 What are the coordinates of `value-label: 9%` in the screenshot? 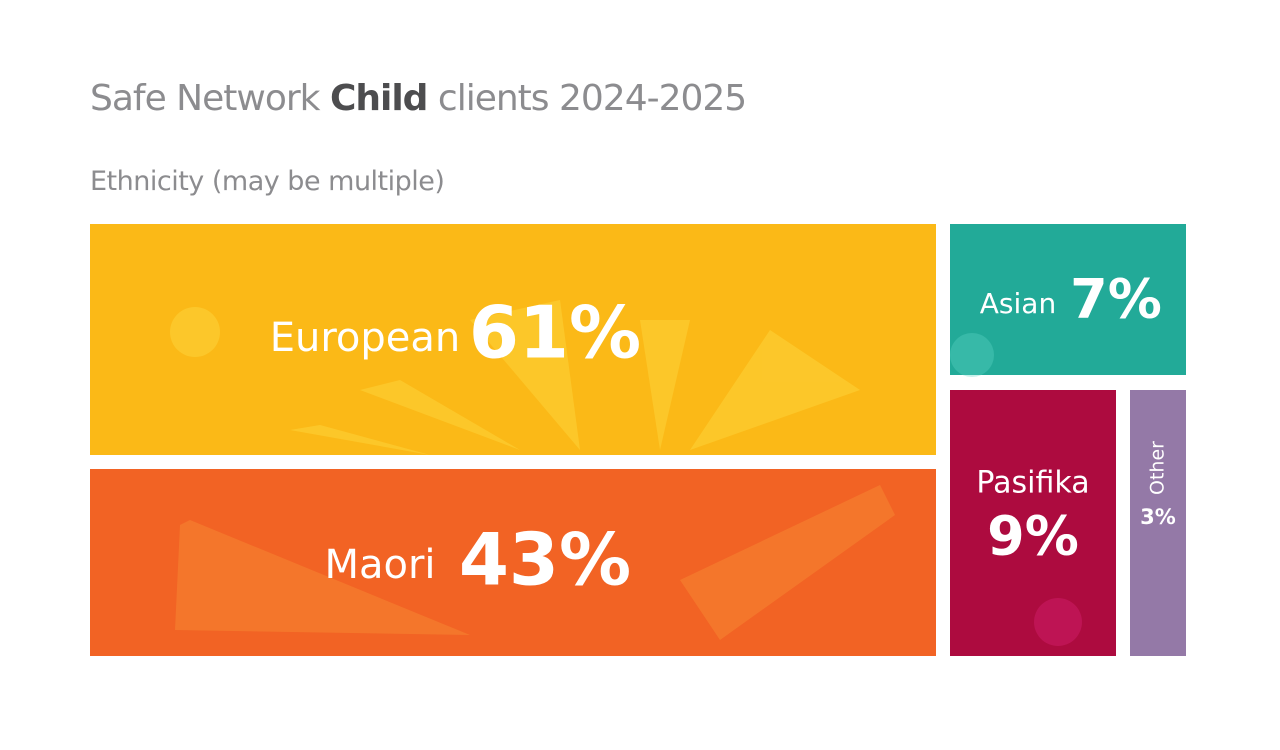 It's located at (1033, 536).